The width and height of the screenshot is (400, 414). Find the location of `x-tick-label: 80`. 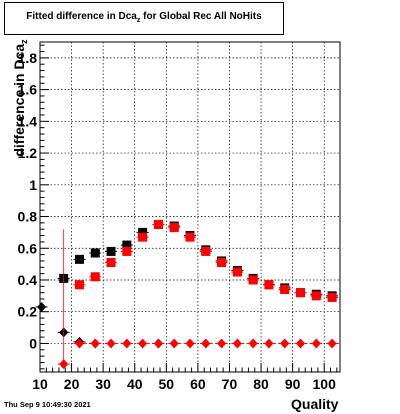

x-tick-label: 80 is located at coordinates (261, 384).